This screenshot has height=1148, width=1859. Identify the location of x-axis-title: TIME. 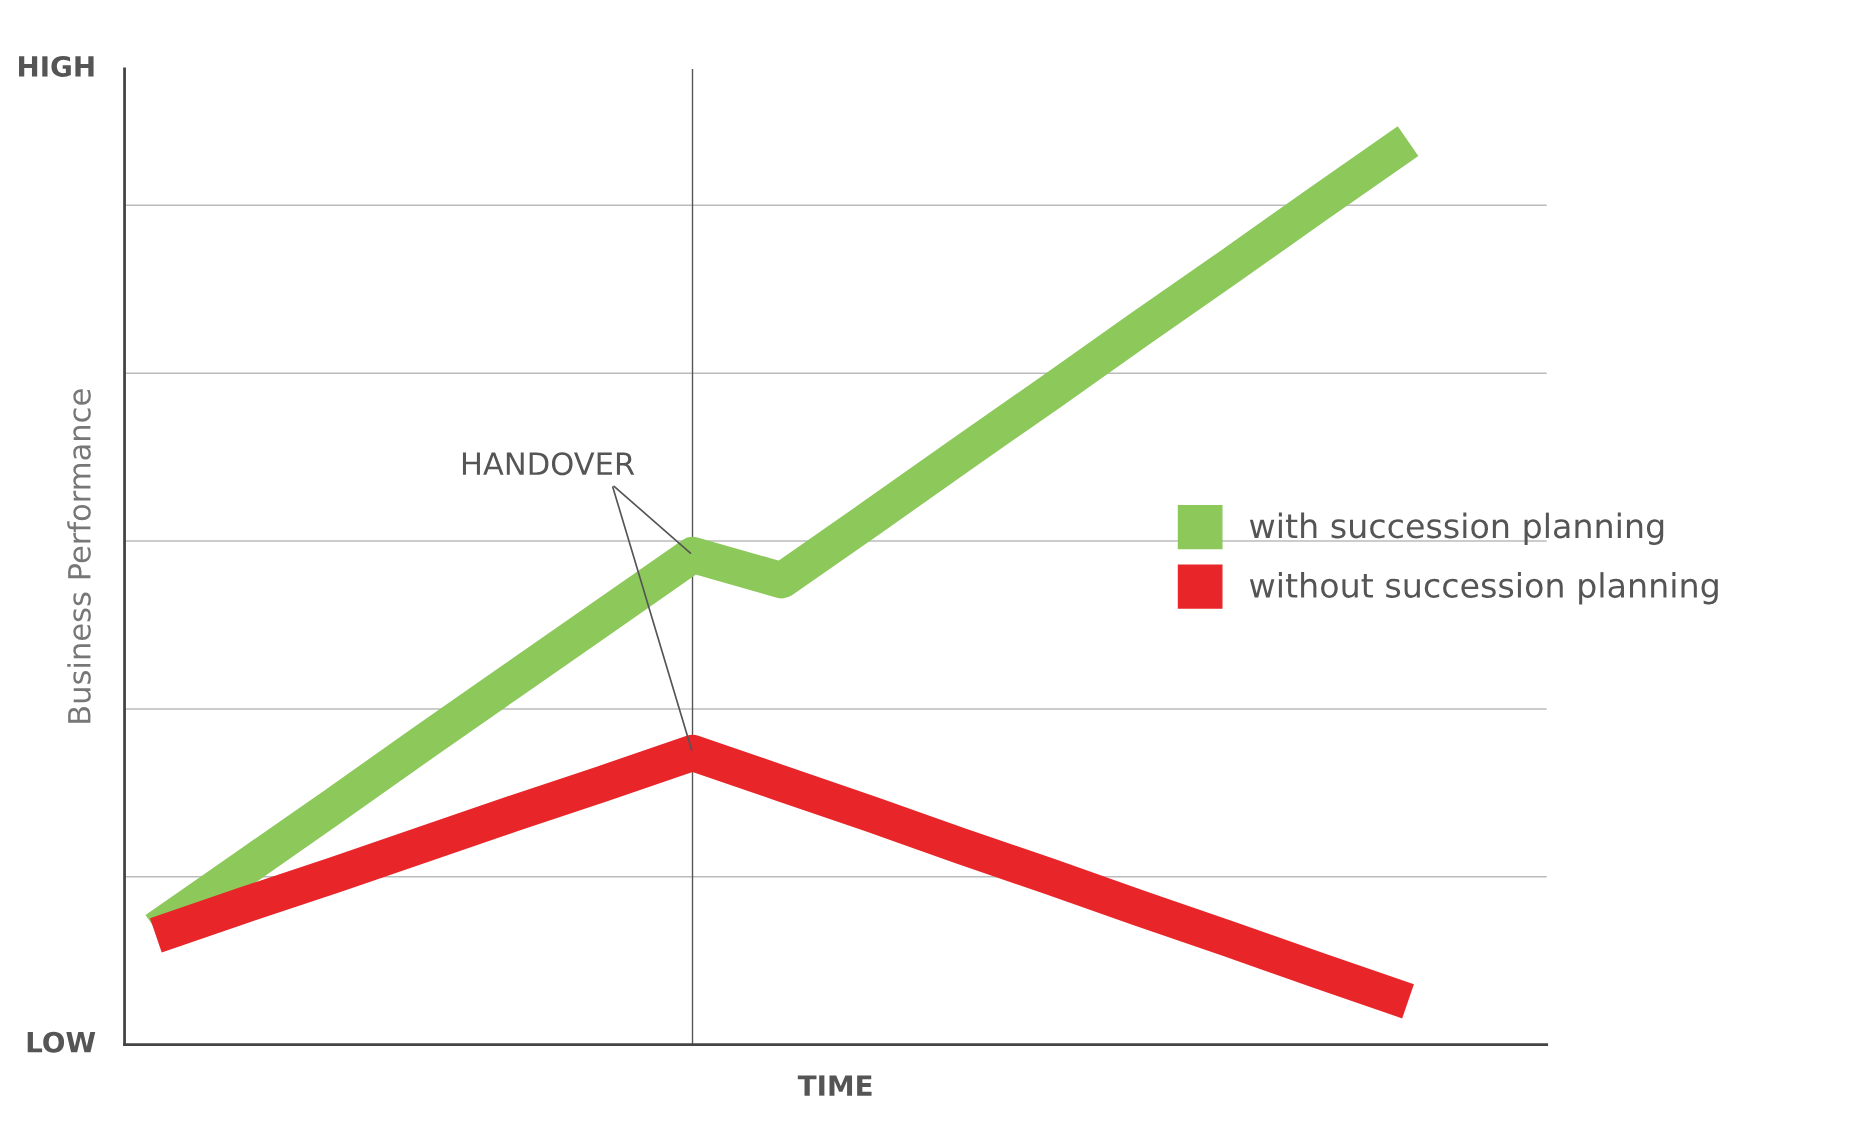
(834, 1085).